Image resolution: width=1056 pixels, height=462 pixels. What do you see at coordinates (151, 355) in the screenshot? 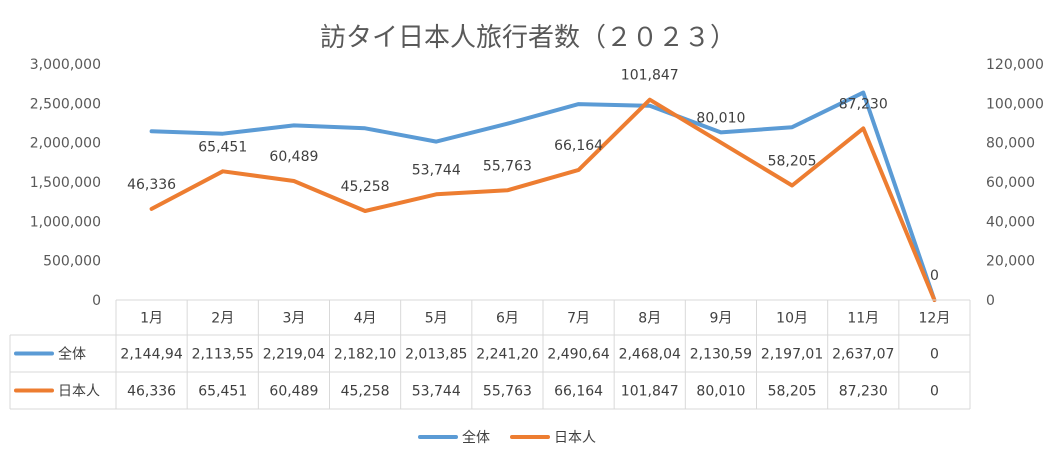
I see `table-cell: 2,144,94` at bounding box center [151, 355].